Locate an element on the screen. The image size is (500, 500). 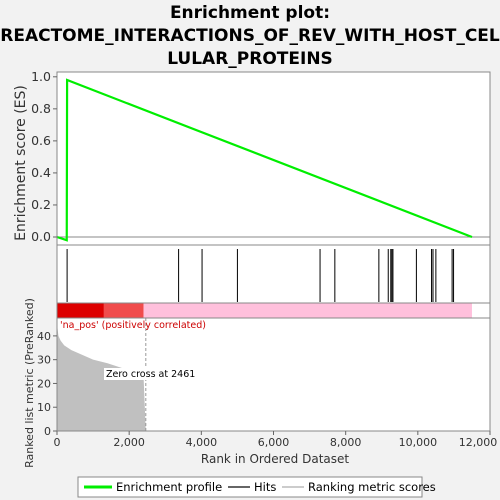
x-tick-label: 4,000 is located at coordinates (202, 442).